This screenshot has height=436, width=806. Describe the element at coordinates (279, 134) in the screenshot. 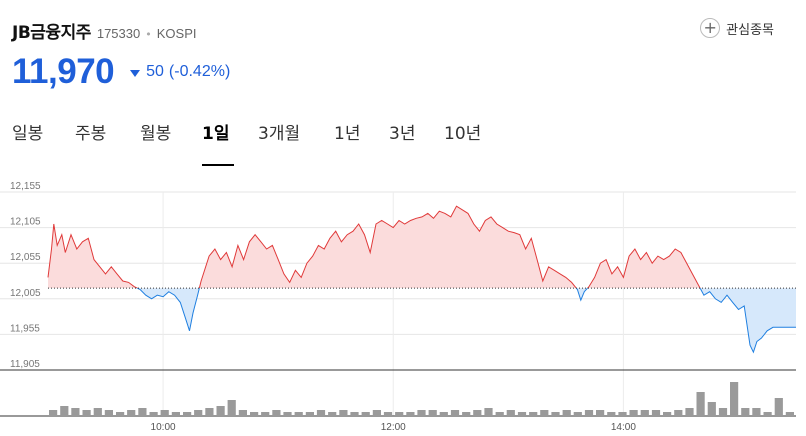

I see `tab-3months: 3개월` at that location.